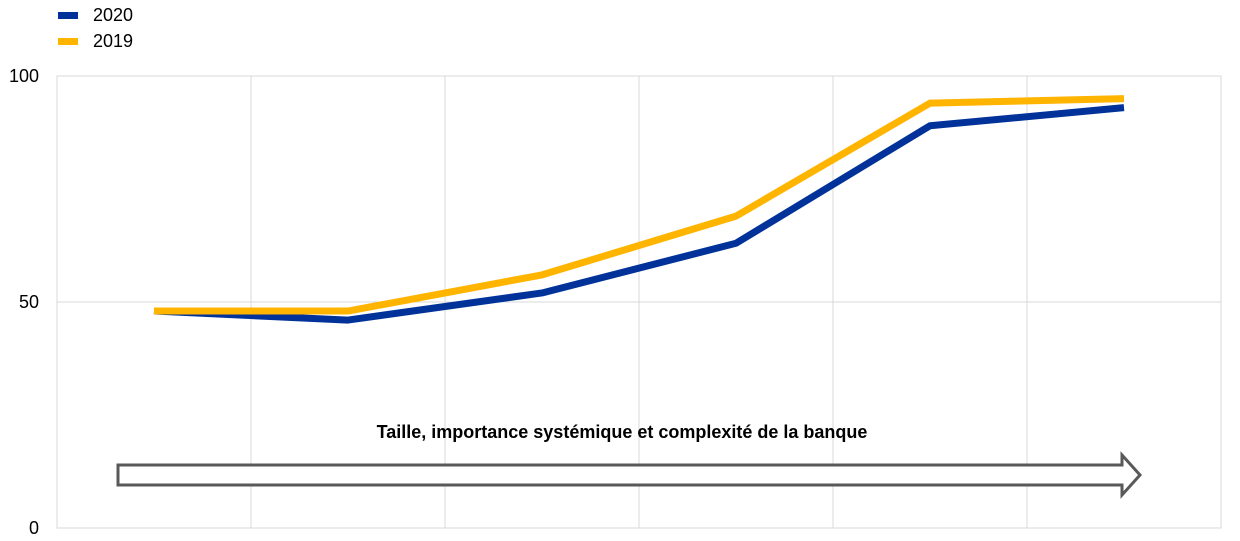 This screenshot has width=1240, height=541. I want to click on direction-arrow, so click(629, 475).